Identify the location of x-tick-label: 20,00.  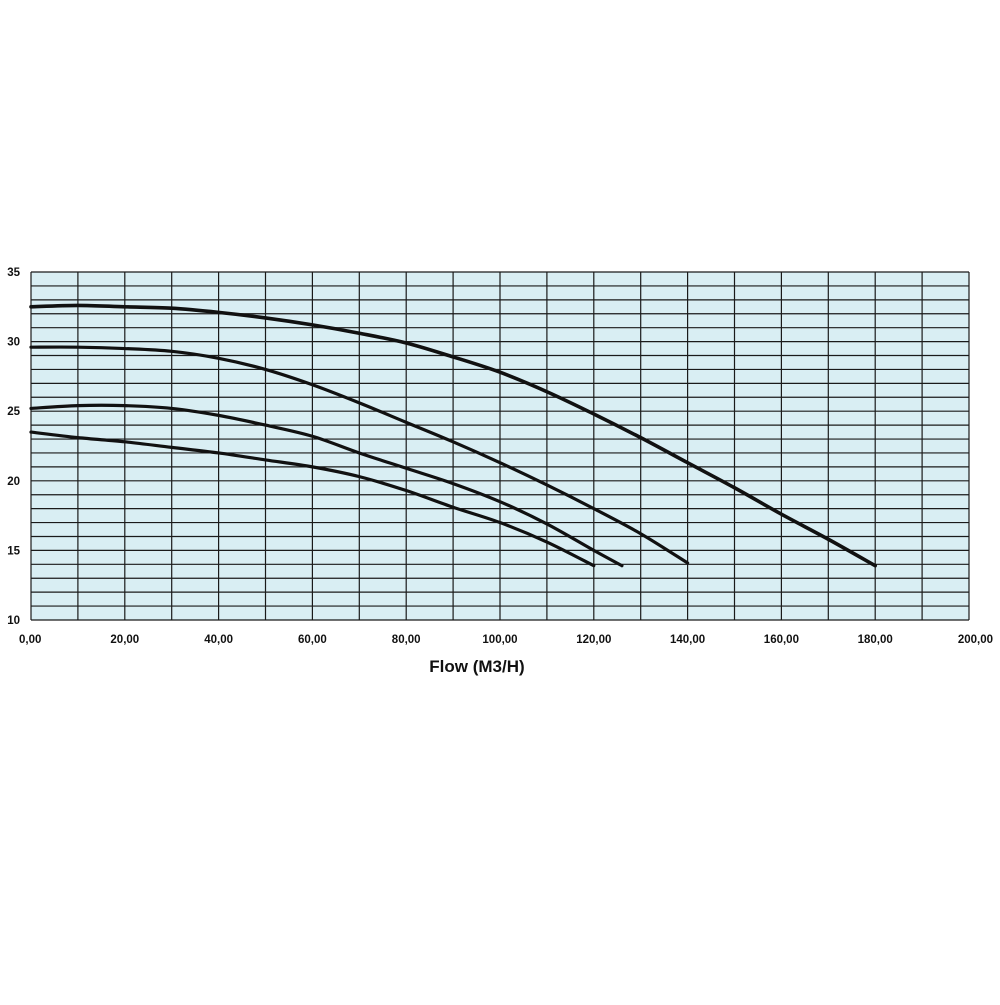
(124, 640).